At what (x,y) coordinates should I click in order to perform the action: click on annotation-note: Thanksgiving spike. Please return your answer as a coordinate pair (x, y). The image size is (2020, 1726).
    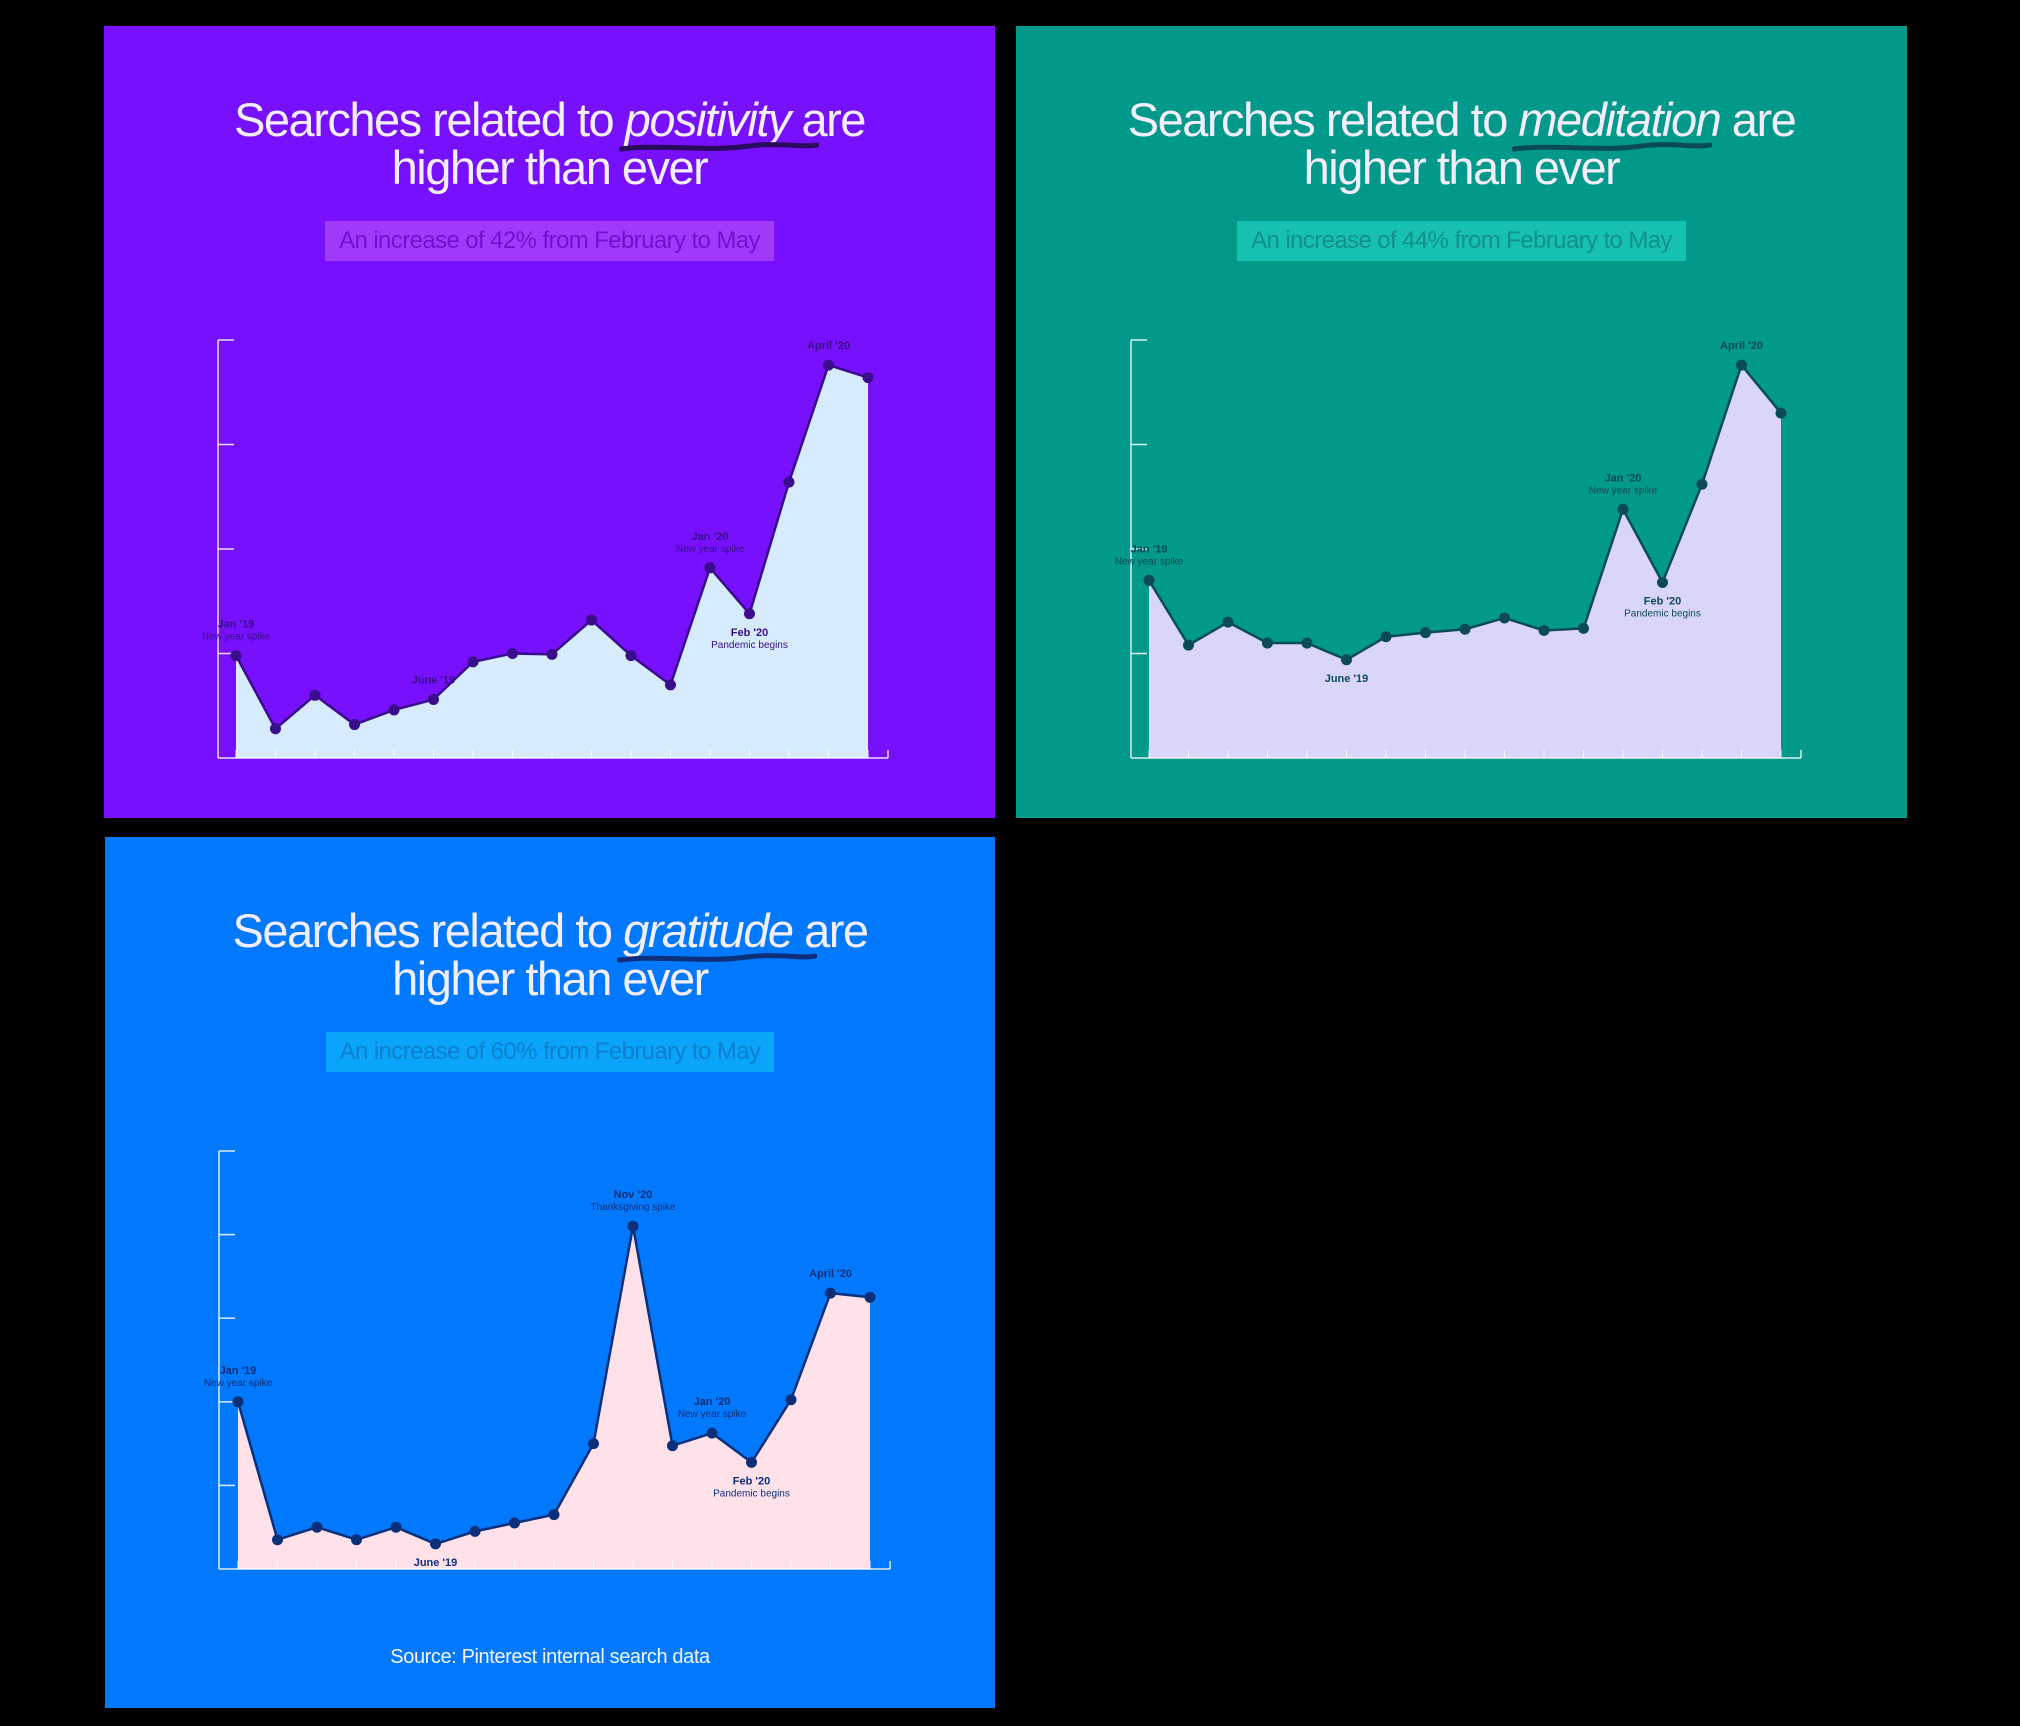
    Looking at the image, I should click on (632, 1207).